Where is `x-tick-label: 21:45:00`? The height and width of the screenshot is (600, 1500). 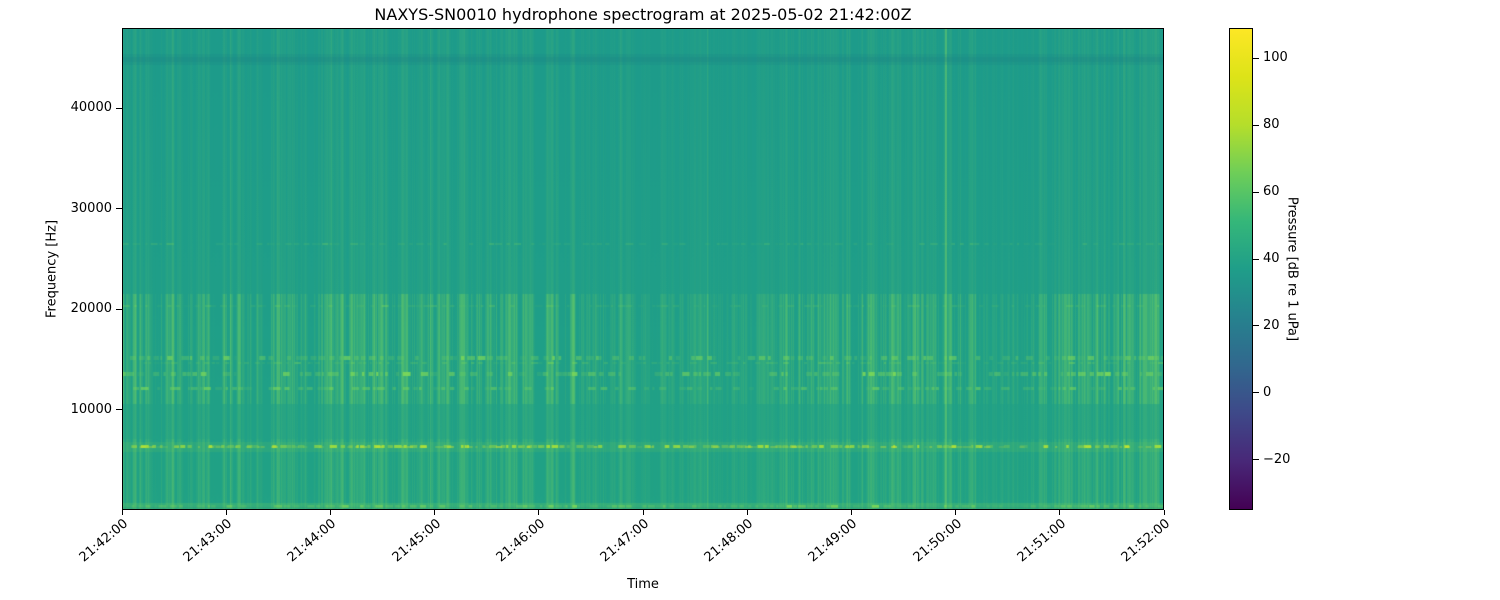
x-tick-label: 21:45:00 is located at coordinates (416, 541).